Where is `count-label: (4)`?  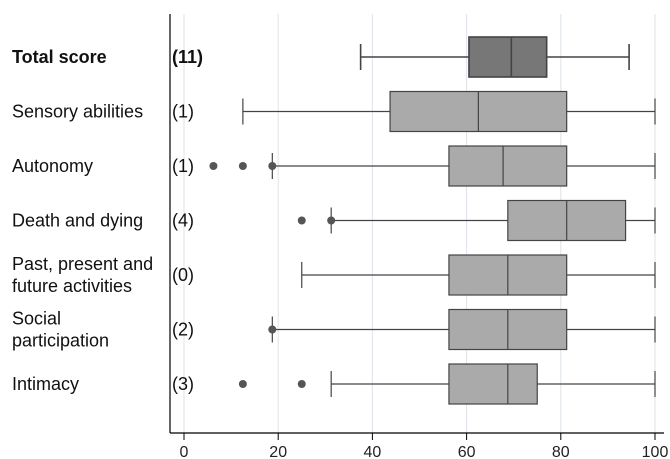 count-label: (4) is located at coordinates (183, 221).